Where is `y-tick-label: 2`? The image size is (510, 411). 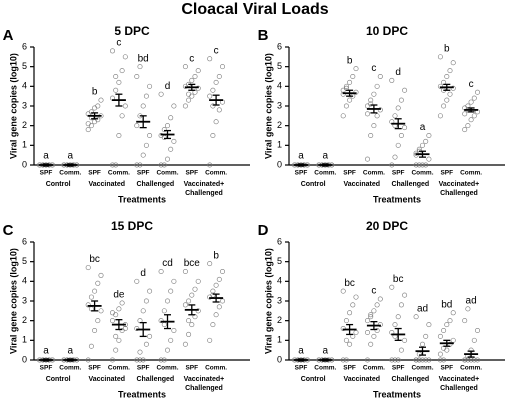
y-tick-label: 2 is located at coordinates (24, 320).